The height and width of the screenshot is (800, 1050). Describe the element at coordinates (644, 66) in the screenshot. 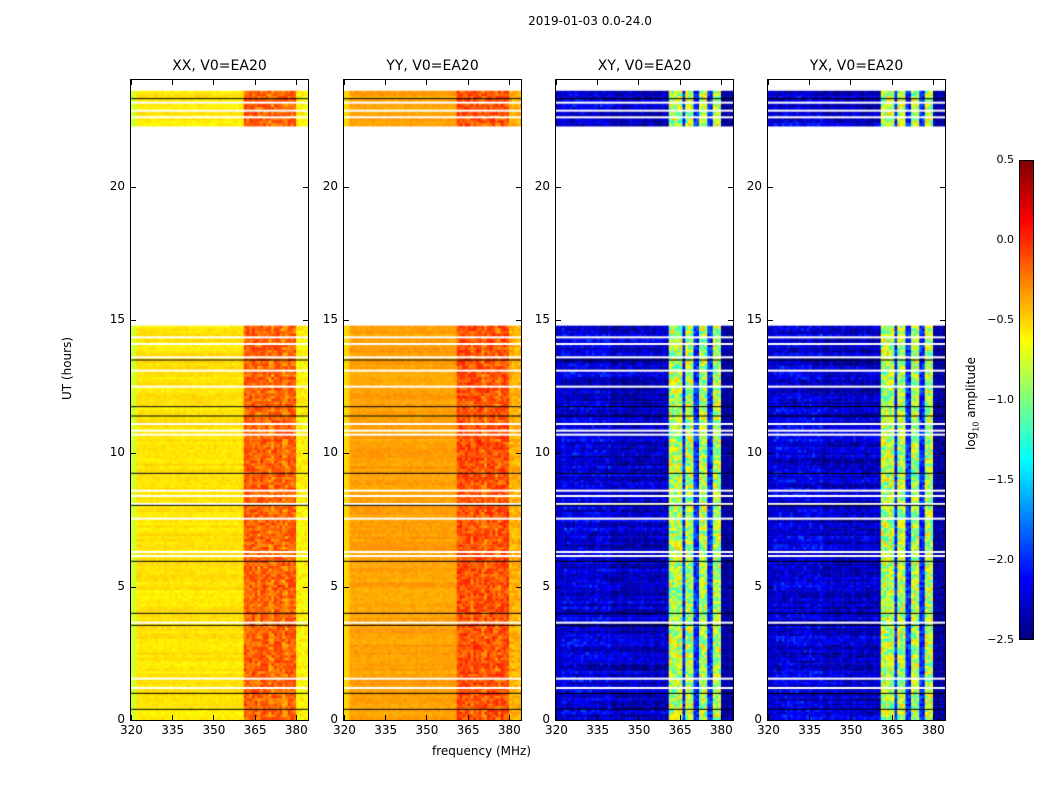

I see `panel-title: XY, V0=EA20` at that location.